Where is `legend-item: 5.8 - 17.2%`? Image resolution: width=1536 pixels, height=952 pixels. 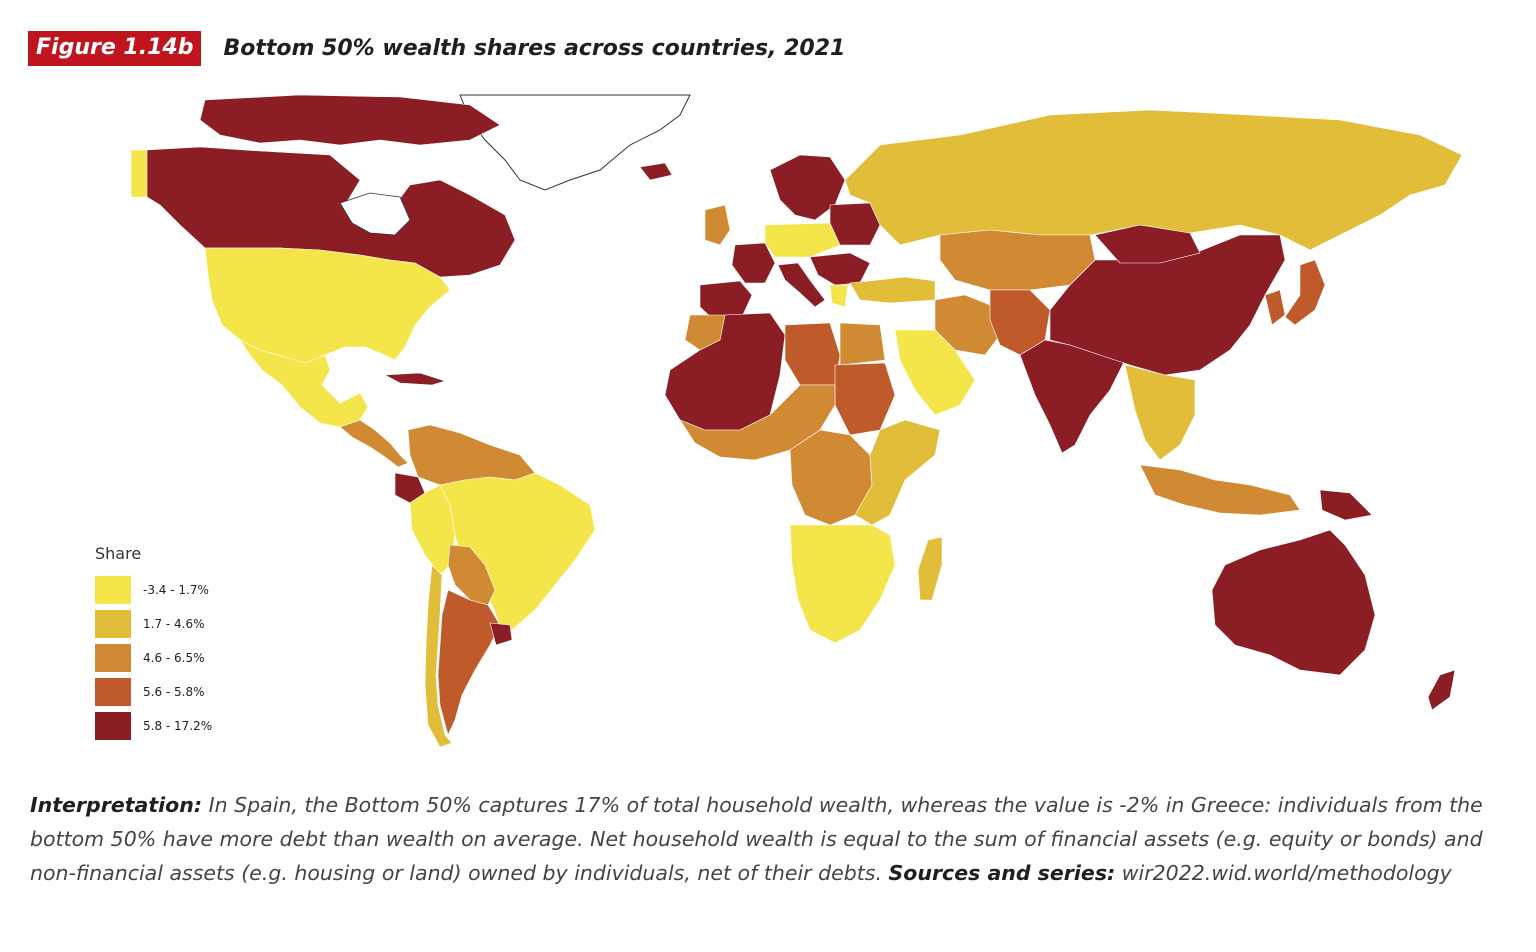 legend-item: 5.8 - 17.2% is located at coordinates (195, 726).